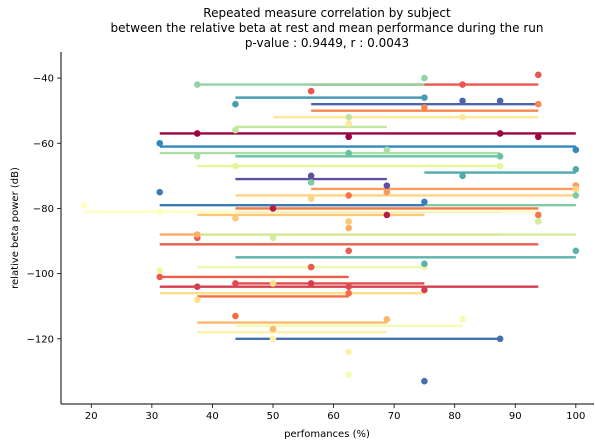 The height and width of the screenshot is (441, 595). What do you see at coordinates (43, 79) in the screenshot?
I see `y-tick-label: −40` at bounding box center [43, 79].